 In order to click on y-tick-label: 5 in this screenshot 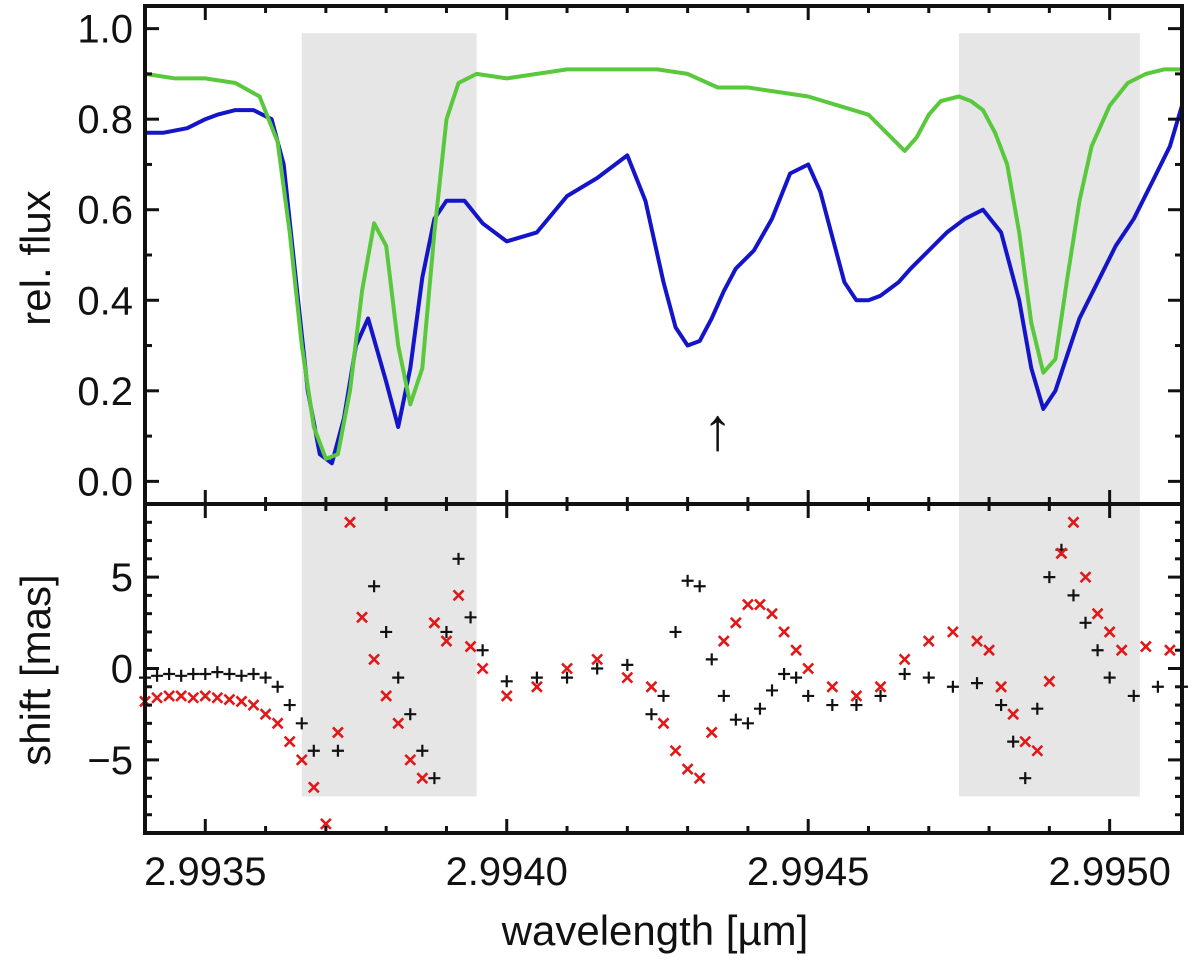, I will do `click(122, 578)`.